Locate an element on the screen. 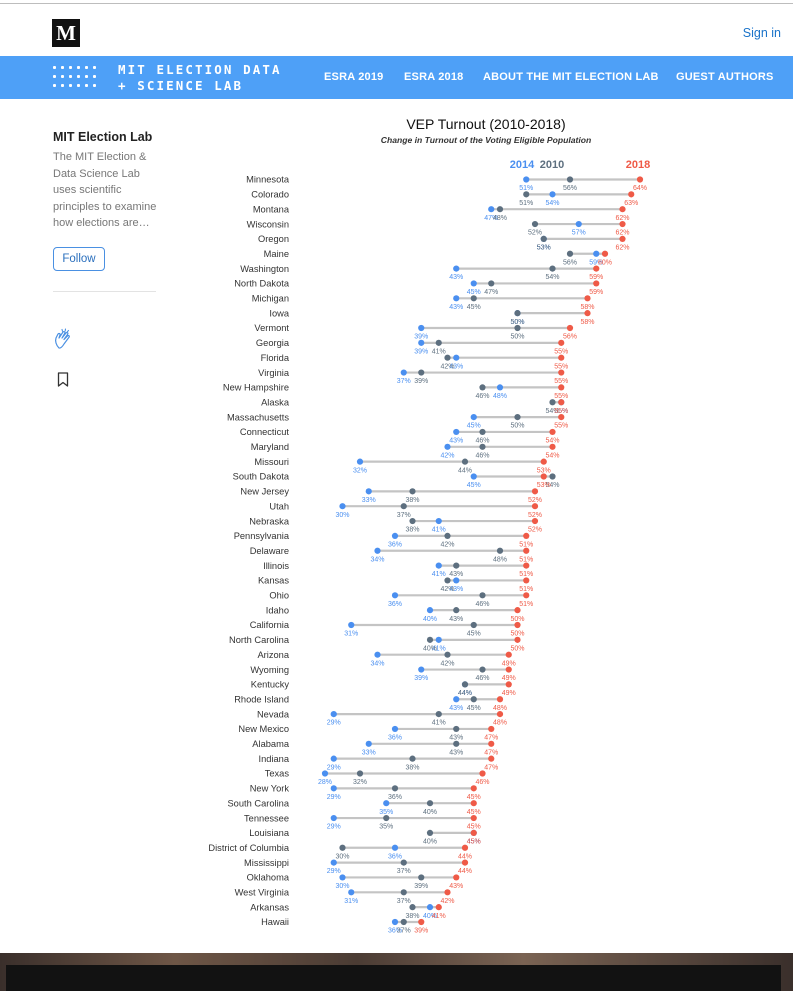 The height and width of the screenshot is (991, 793). nav-link-guest-authors: GUEST AUTHORS is located at coordinates (725, 77).